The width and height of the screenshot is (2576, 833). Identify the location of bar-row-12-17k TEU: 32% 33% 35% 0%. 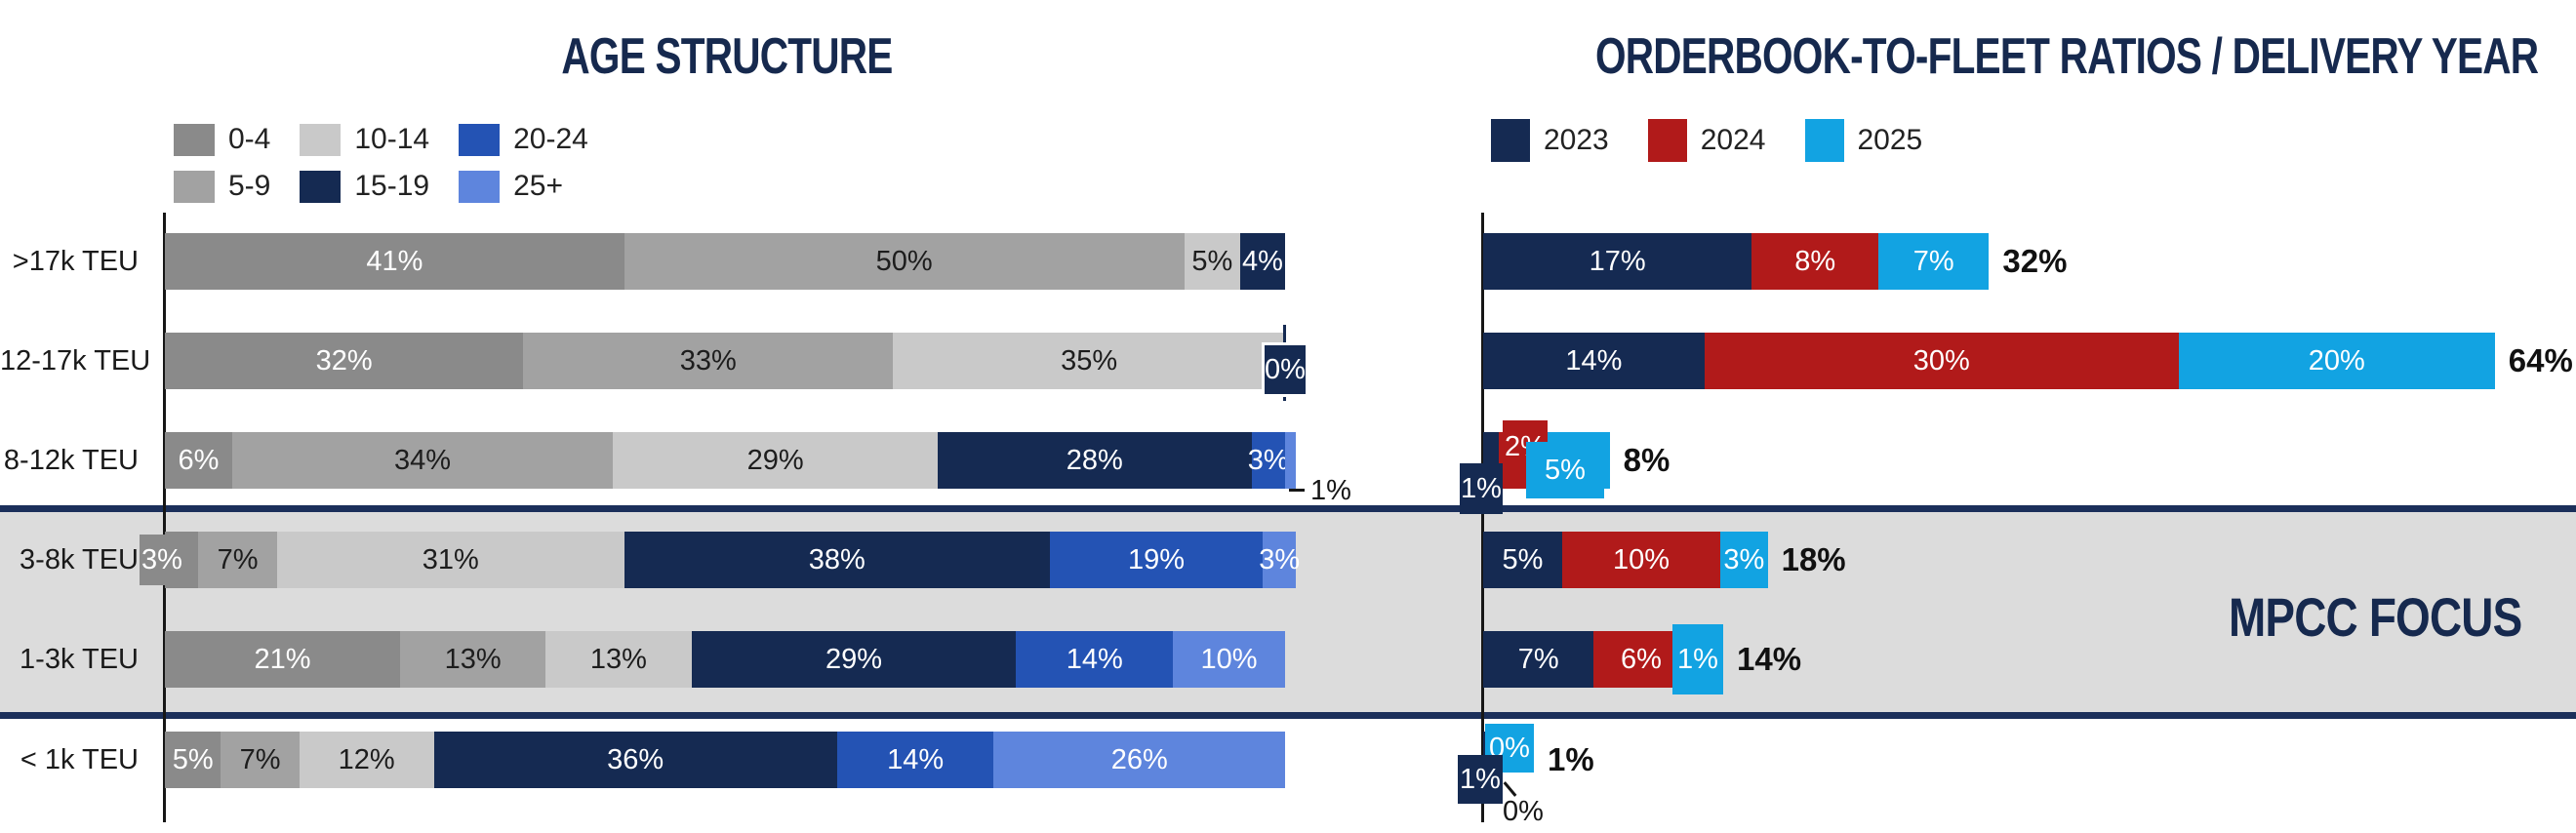
(736, 363).